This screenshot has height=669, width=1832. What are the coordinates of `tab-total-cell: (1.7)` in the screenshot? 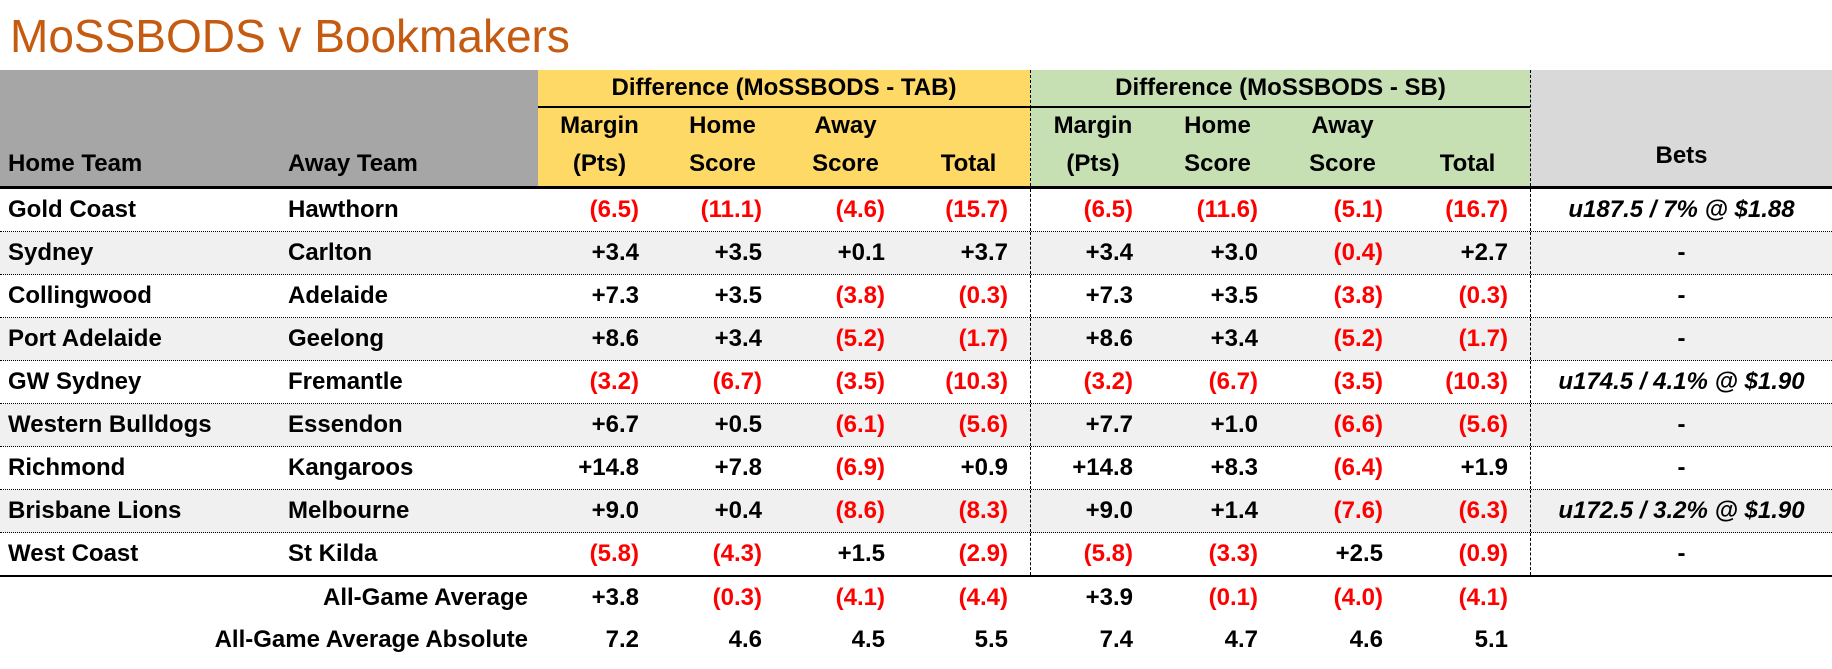 It's located at (983, 338).